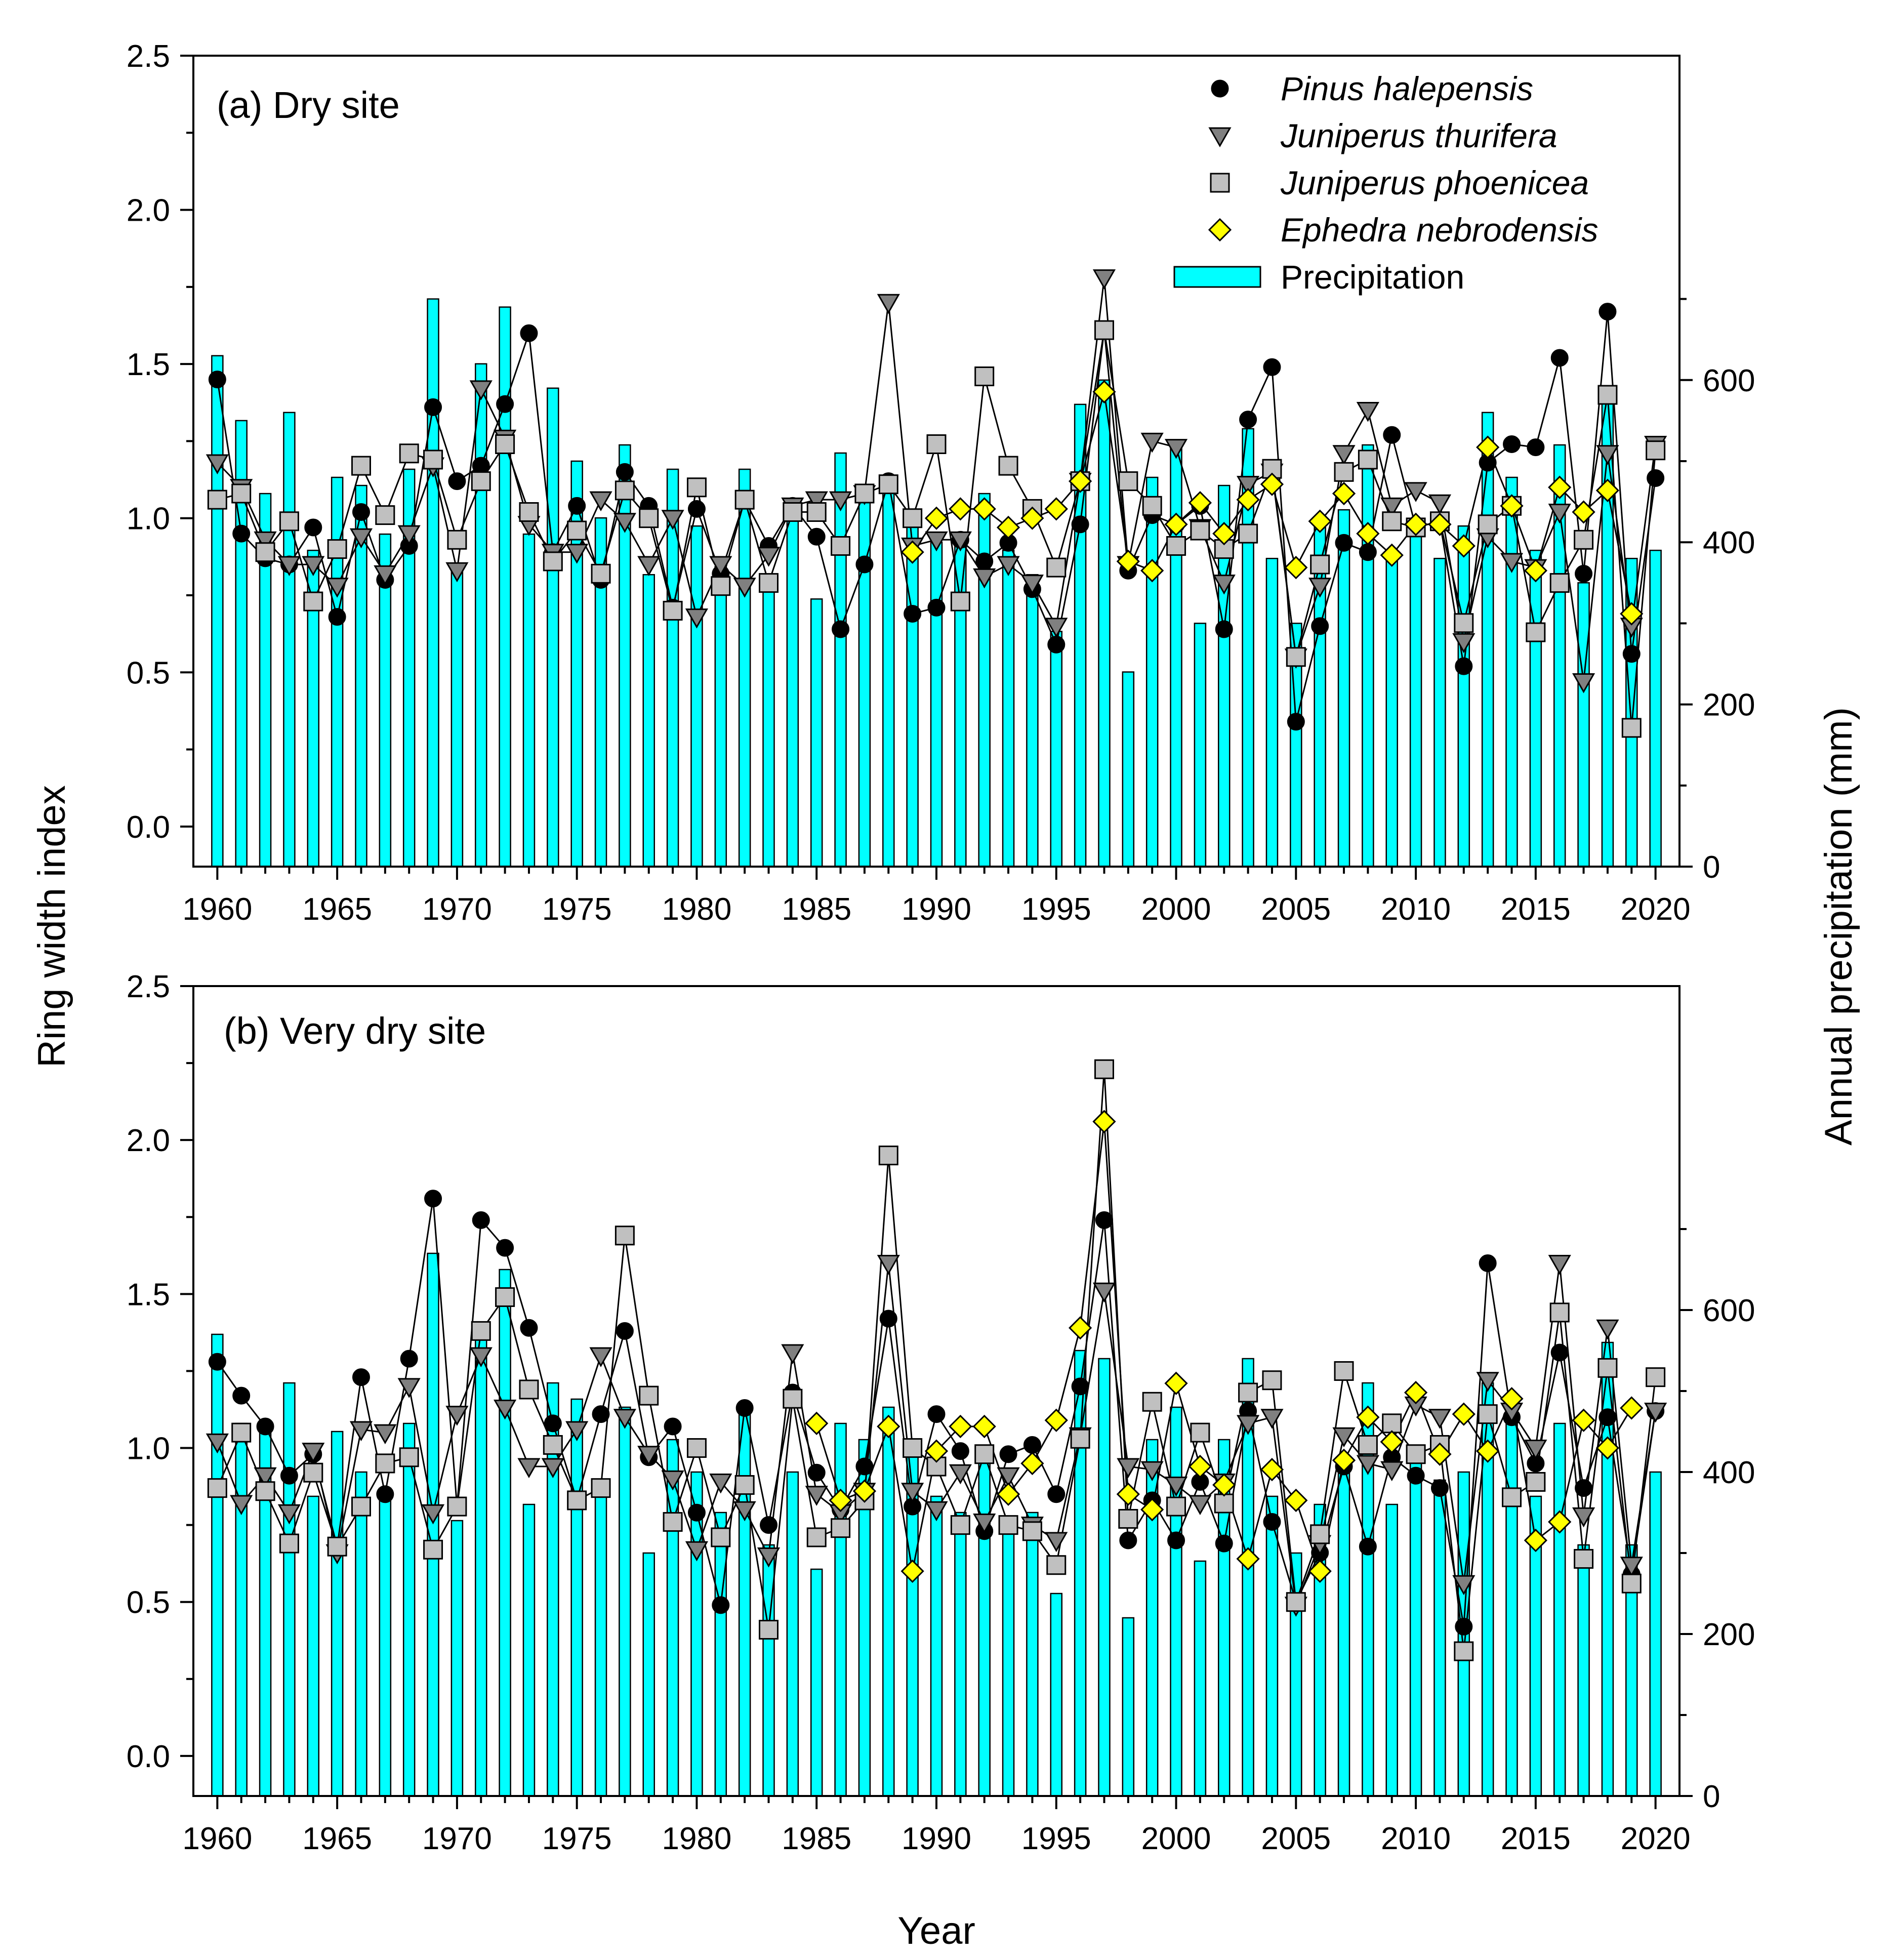 Image resolution: width=1885 pixels, height=1960 pixels. Describe the element at coordinates (1296, 910) in the screenshot. I see `x-tick-label: 2005` at that location.